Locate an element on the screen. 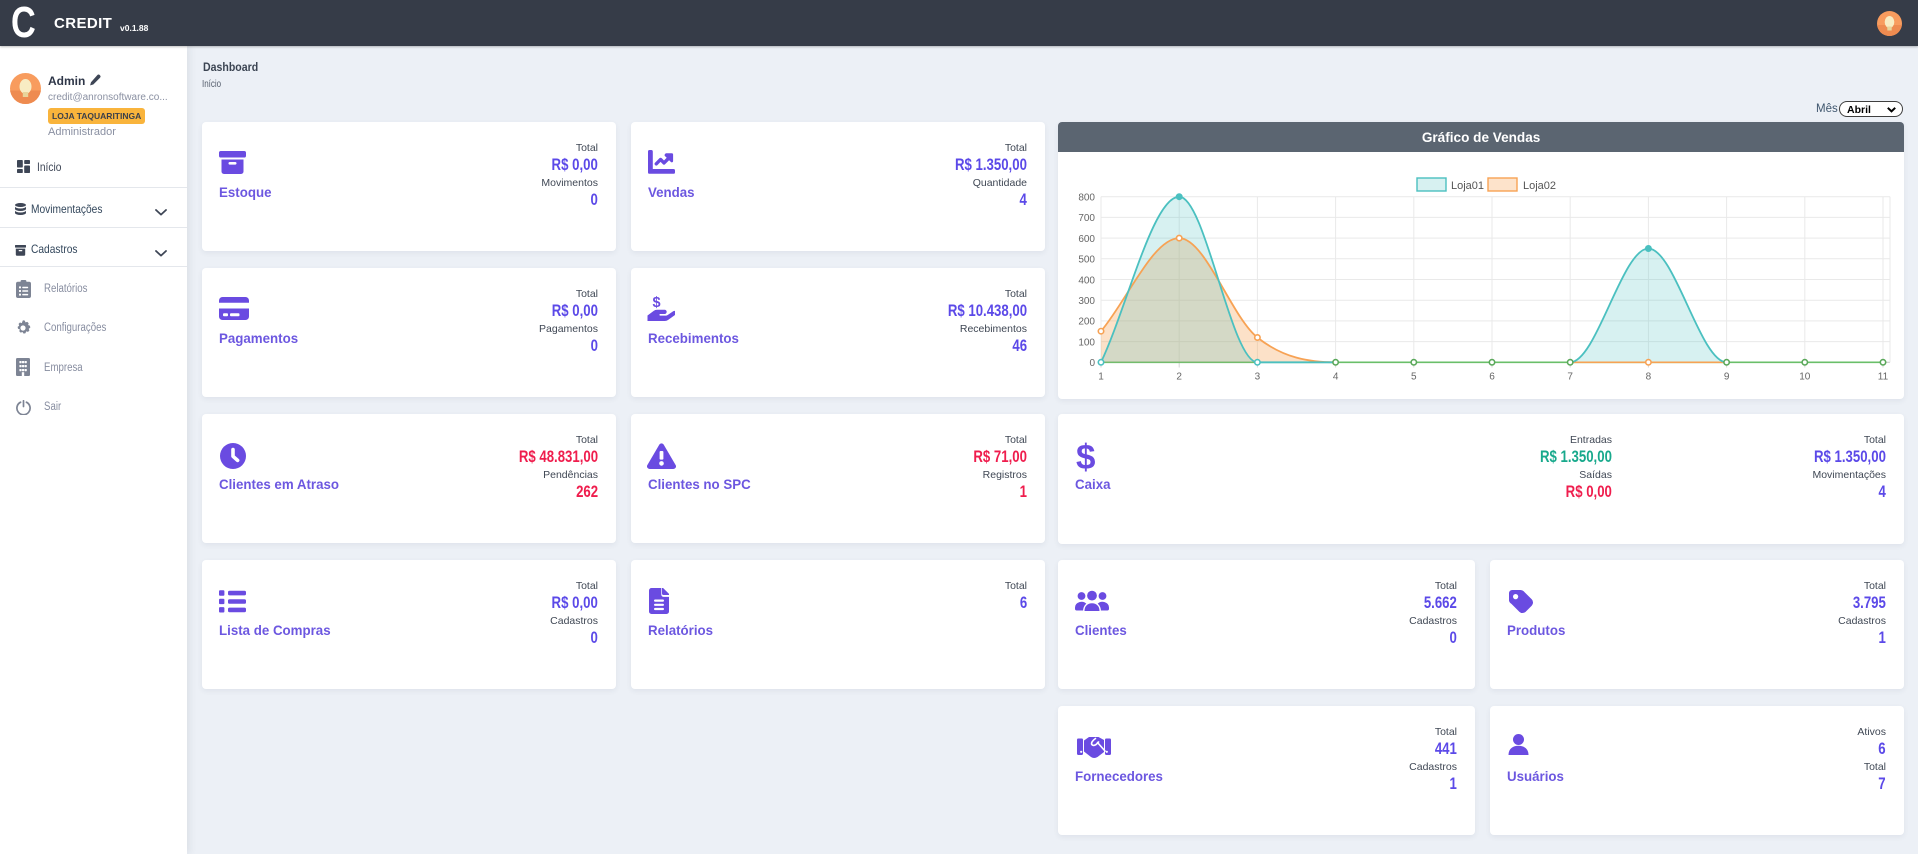 The height and width of the screenshot is (854, 1918). svg-text: 800 is located at coordinates (1086, 198).